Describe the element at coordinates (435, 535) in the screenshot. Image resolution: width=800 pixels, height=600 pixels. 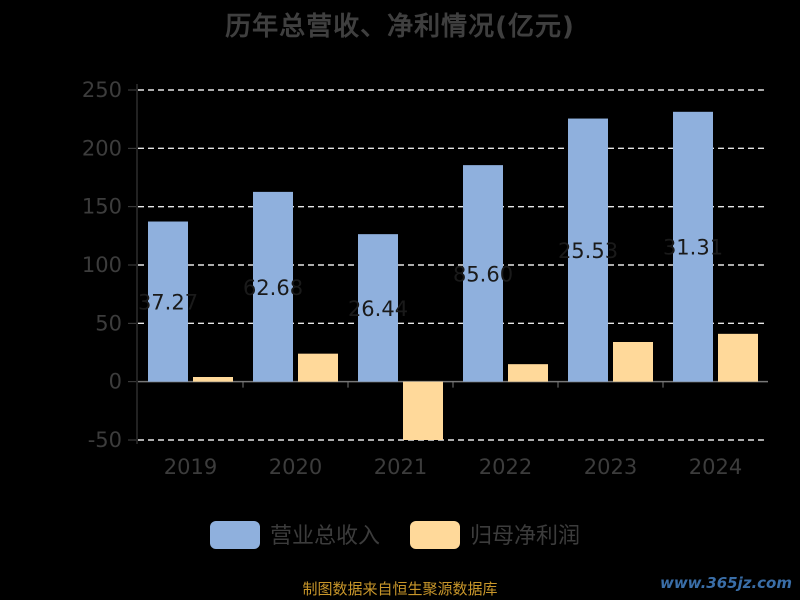
I see `legend-swatch-net-profit` at that location.